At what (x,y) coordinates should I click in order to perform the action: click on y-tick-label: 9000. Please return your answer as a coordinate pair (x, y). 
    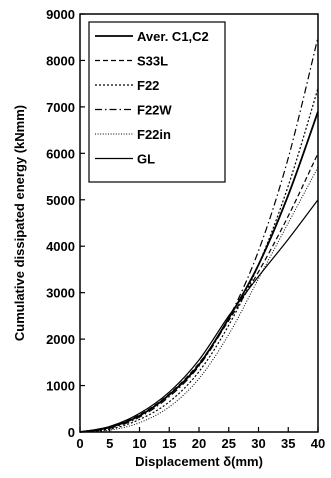
    Looking at the image, I should click on (60, 14).